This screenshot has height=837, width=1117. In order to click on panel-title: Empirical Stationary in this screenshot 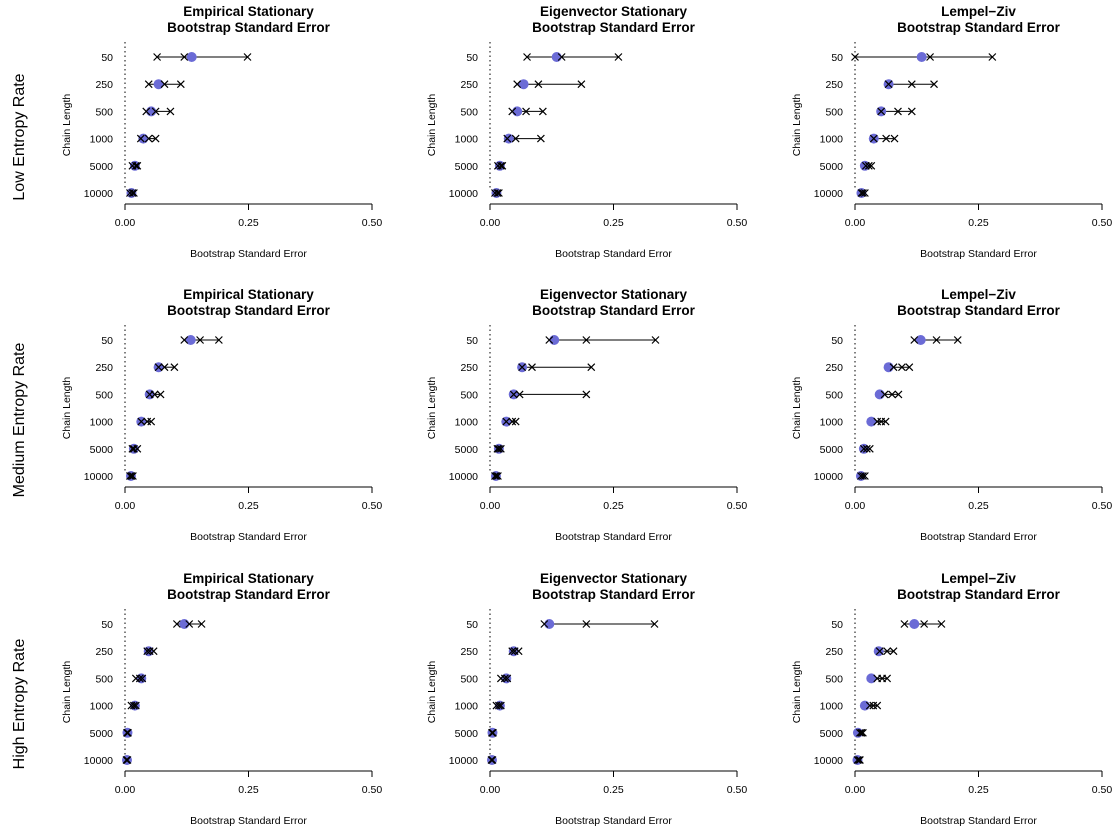, I will do `click(248, 578)`.